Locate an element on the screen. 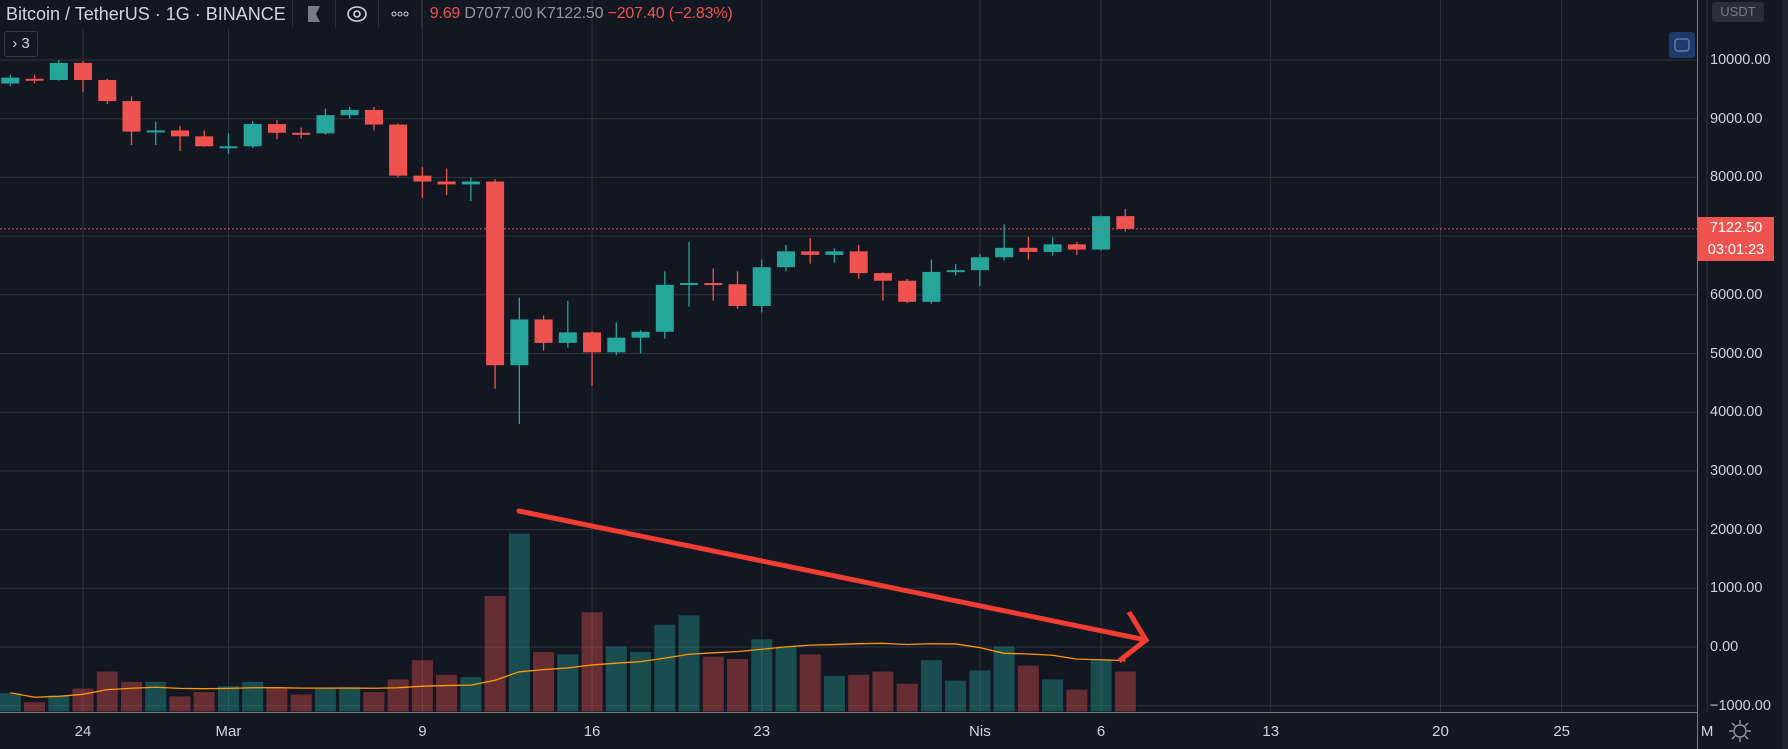 The width and height of the screenshot is (1788, 749). time-tick: 24 is located at coordinates (83, 731).